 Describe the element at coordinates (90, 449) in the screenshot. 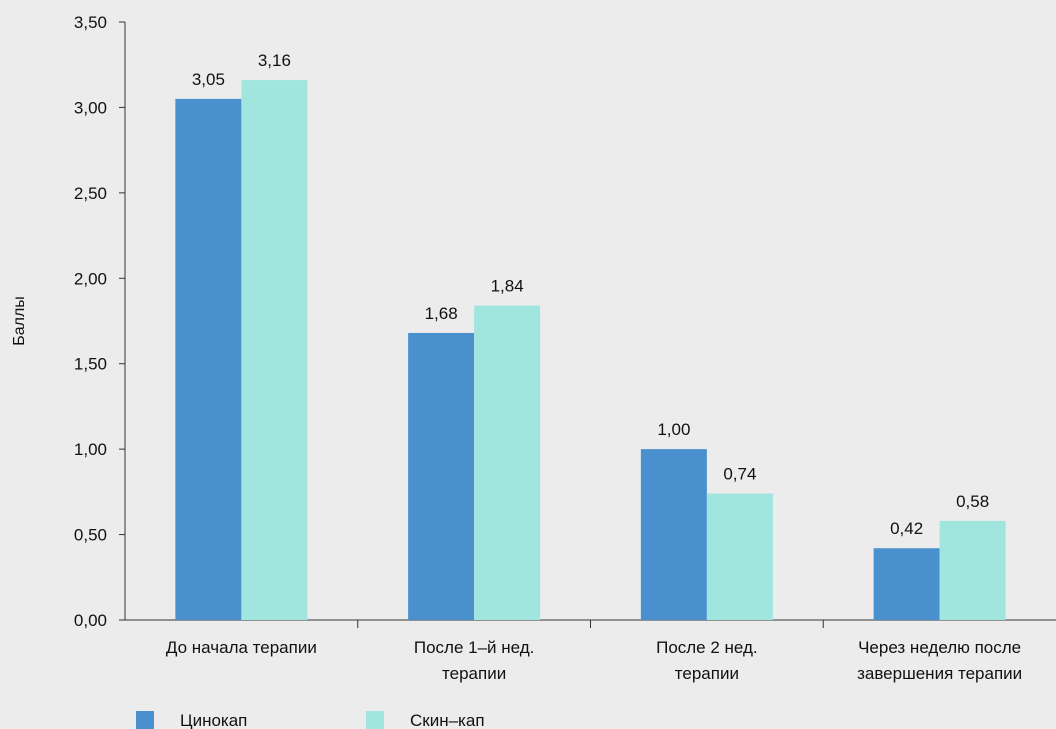

I see `y-tick-label: 1,00` at that location.